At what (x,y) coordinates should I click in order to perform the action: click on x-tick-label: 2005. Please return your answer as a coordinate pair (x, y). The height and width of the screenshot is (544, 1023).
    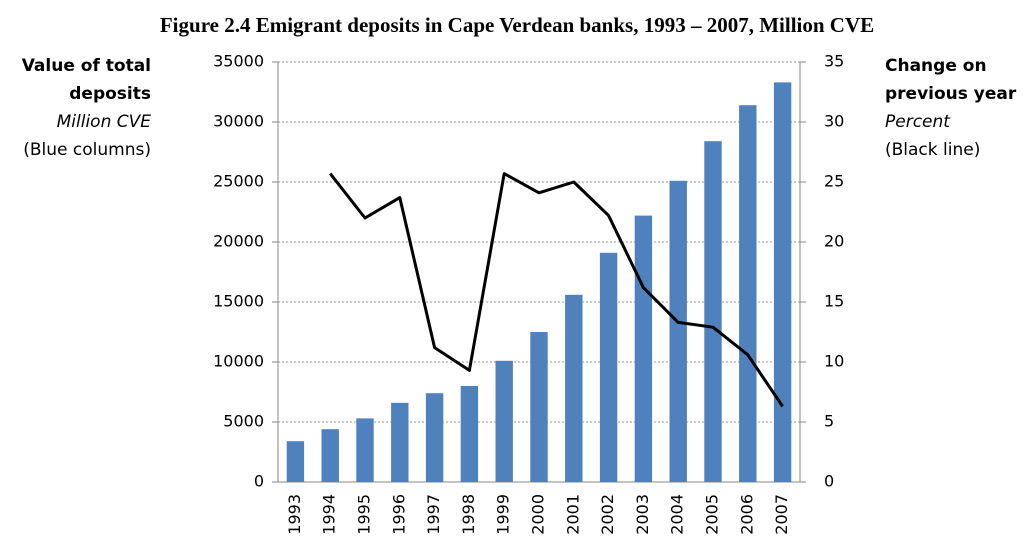
    Looking at the image, I should click on (712, 514).